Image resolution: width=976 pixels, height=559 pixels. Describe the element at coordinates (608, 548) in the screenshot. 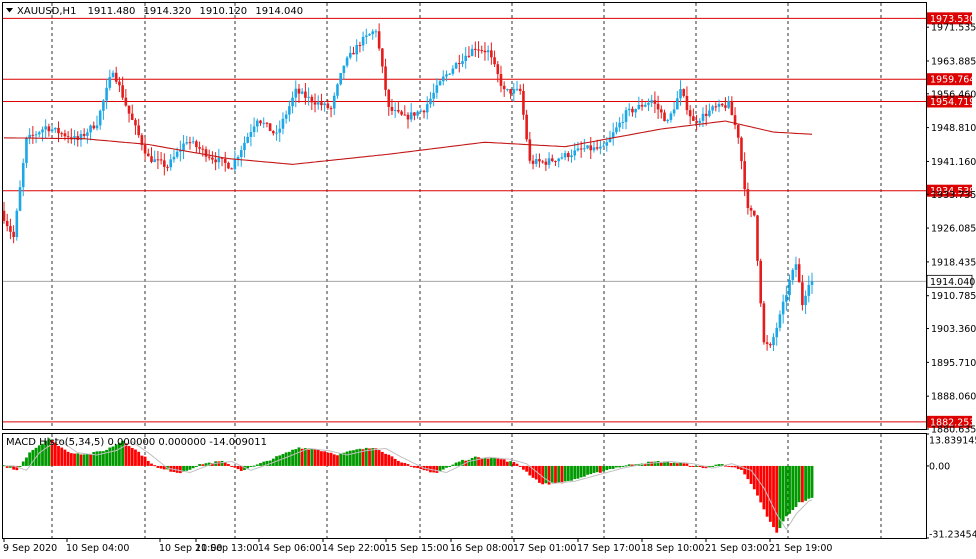

I see `time-tick-label: 17 Sep 17:00` at that location.